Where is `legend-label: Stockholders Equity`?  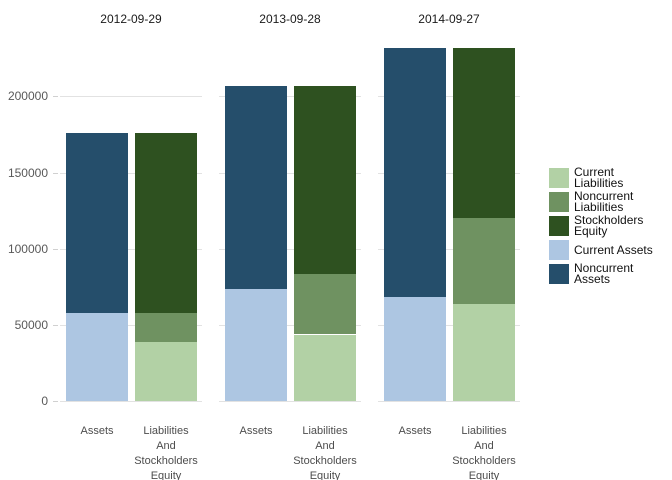 legend-label: Stockholders Equity is located at coordinates (609, 225).